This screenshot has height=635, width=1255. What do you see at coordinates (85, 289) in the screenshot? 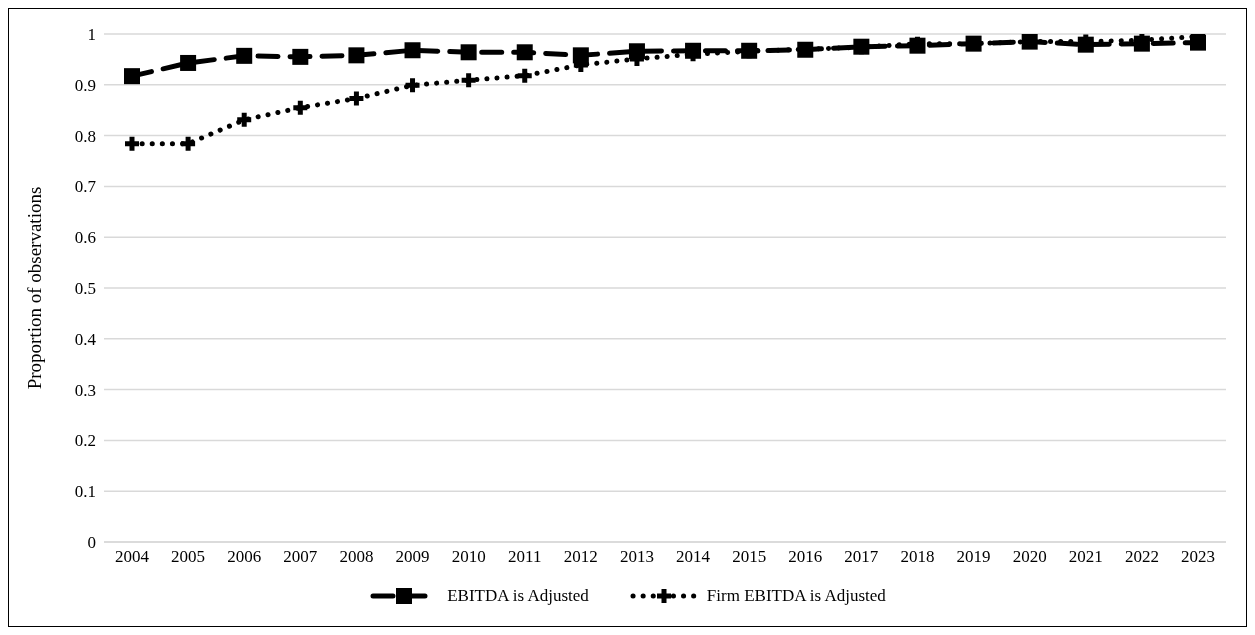
I see `y-tick-label: 0.5` at bounding box center [85, 289].